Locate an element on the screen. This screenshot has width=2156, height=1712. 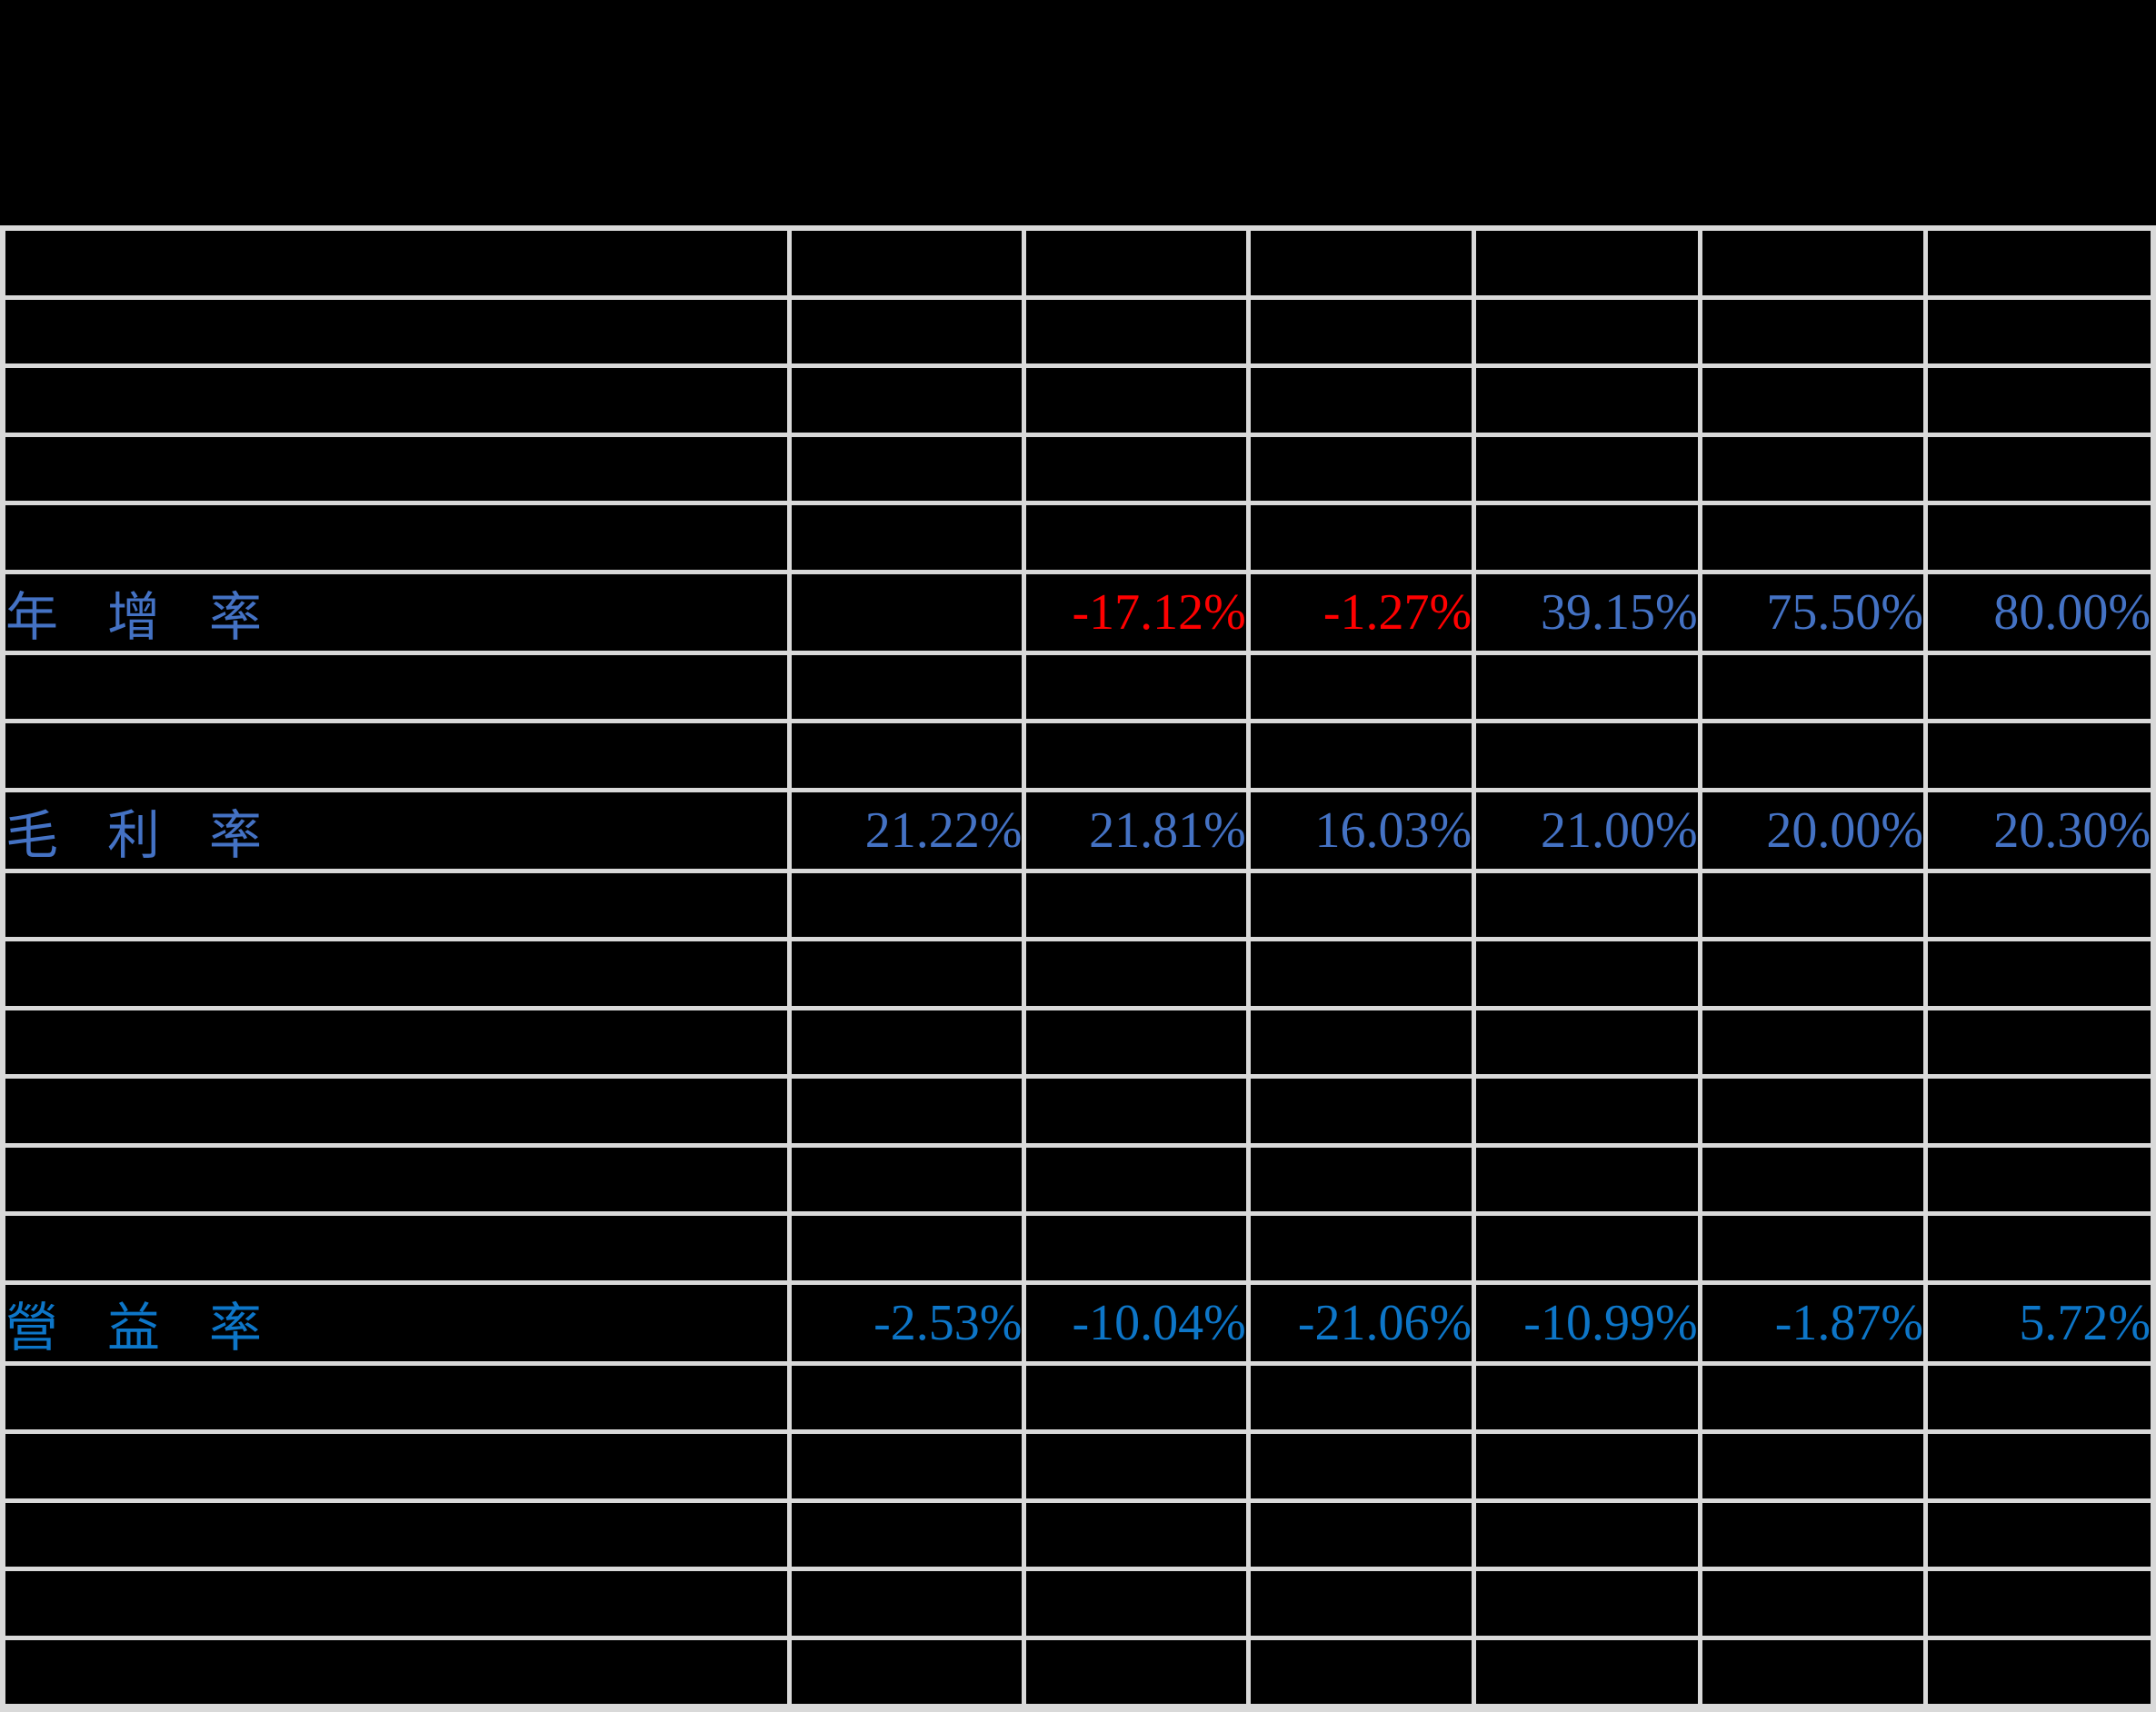
value-cell: 21.81% is located at coordinates (1136, 830).